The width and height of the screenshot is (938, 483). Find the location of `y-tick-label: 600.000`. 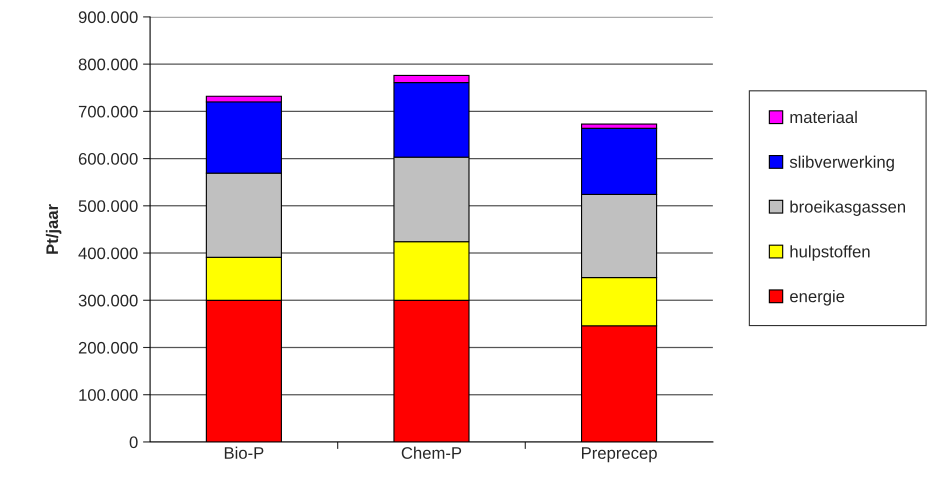

y-tick-label: 600.000 is located at coordinates (108, 158).